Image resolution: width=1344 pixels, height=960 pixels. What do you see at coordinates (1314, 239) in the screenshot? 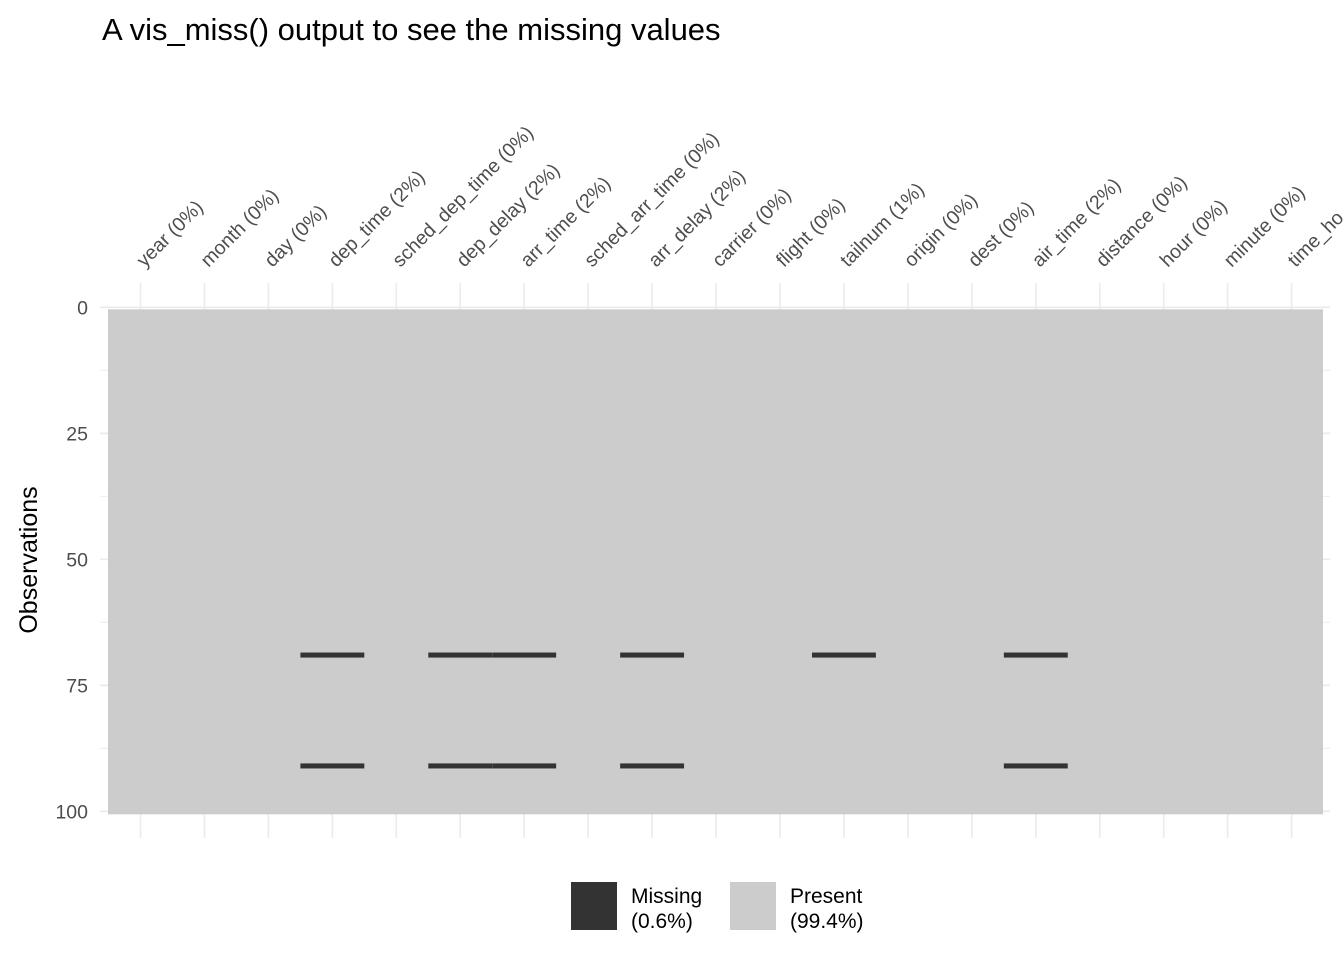
I see `x-tick-label: time_ho` at bounding box center [1314, 239].